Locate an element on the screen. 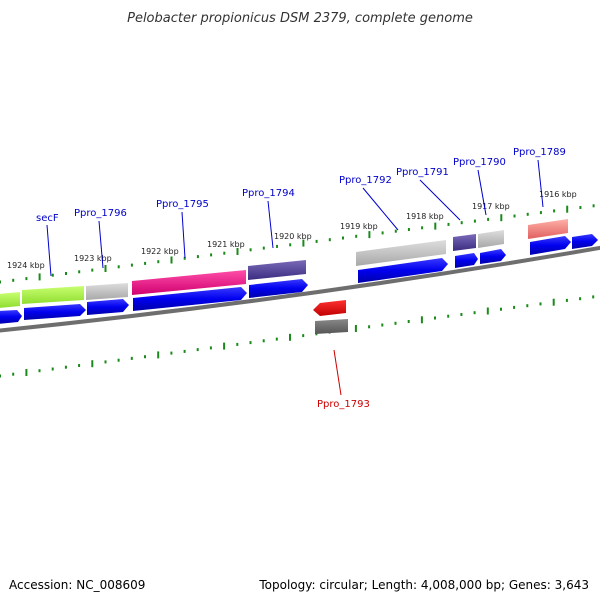 The image size is (600, 600). kbp-label: 1920 kbp is located at coordinates (293, 236).